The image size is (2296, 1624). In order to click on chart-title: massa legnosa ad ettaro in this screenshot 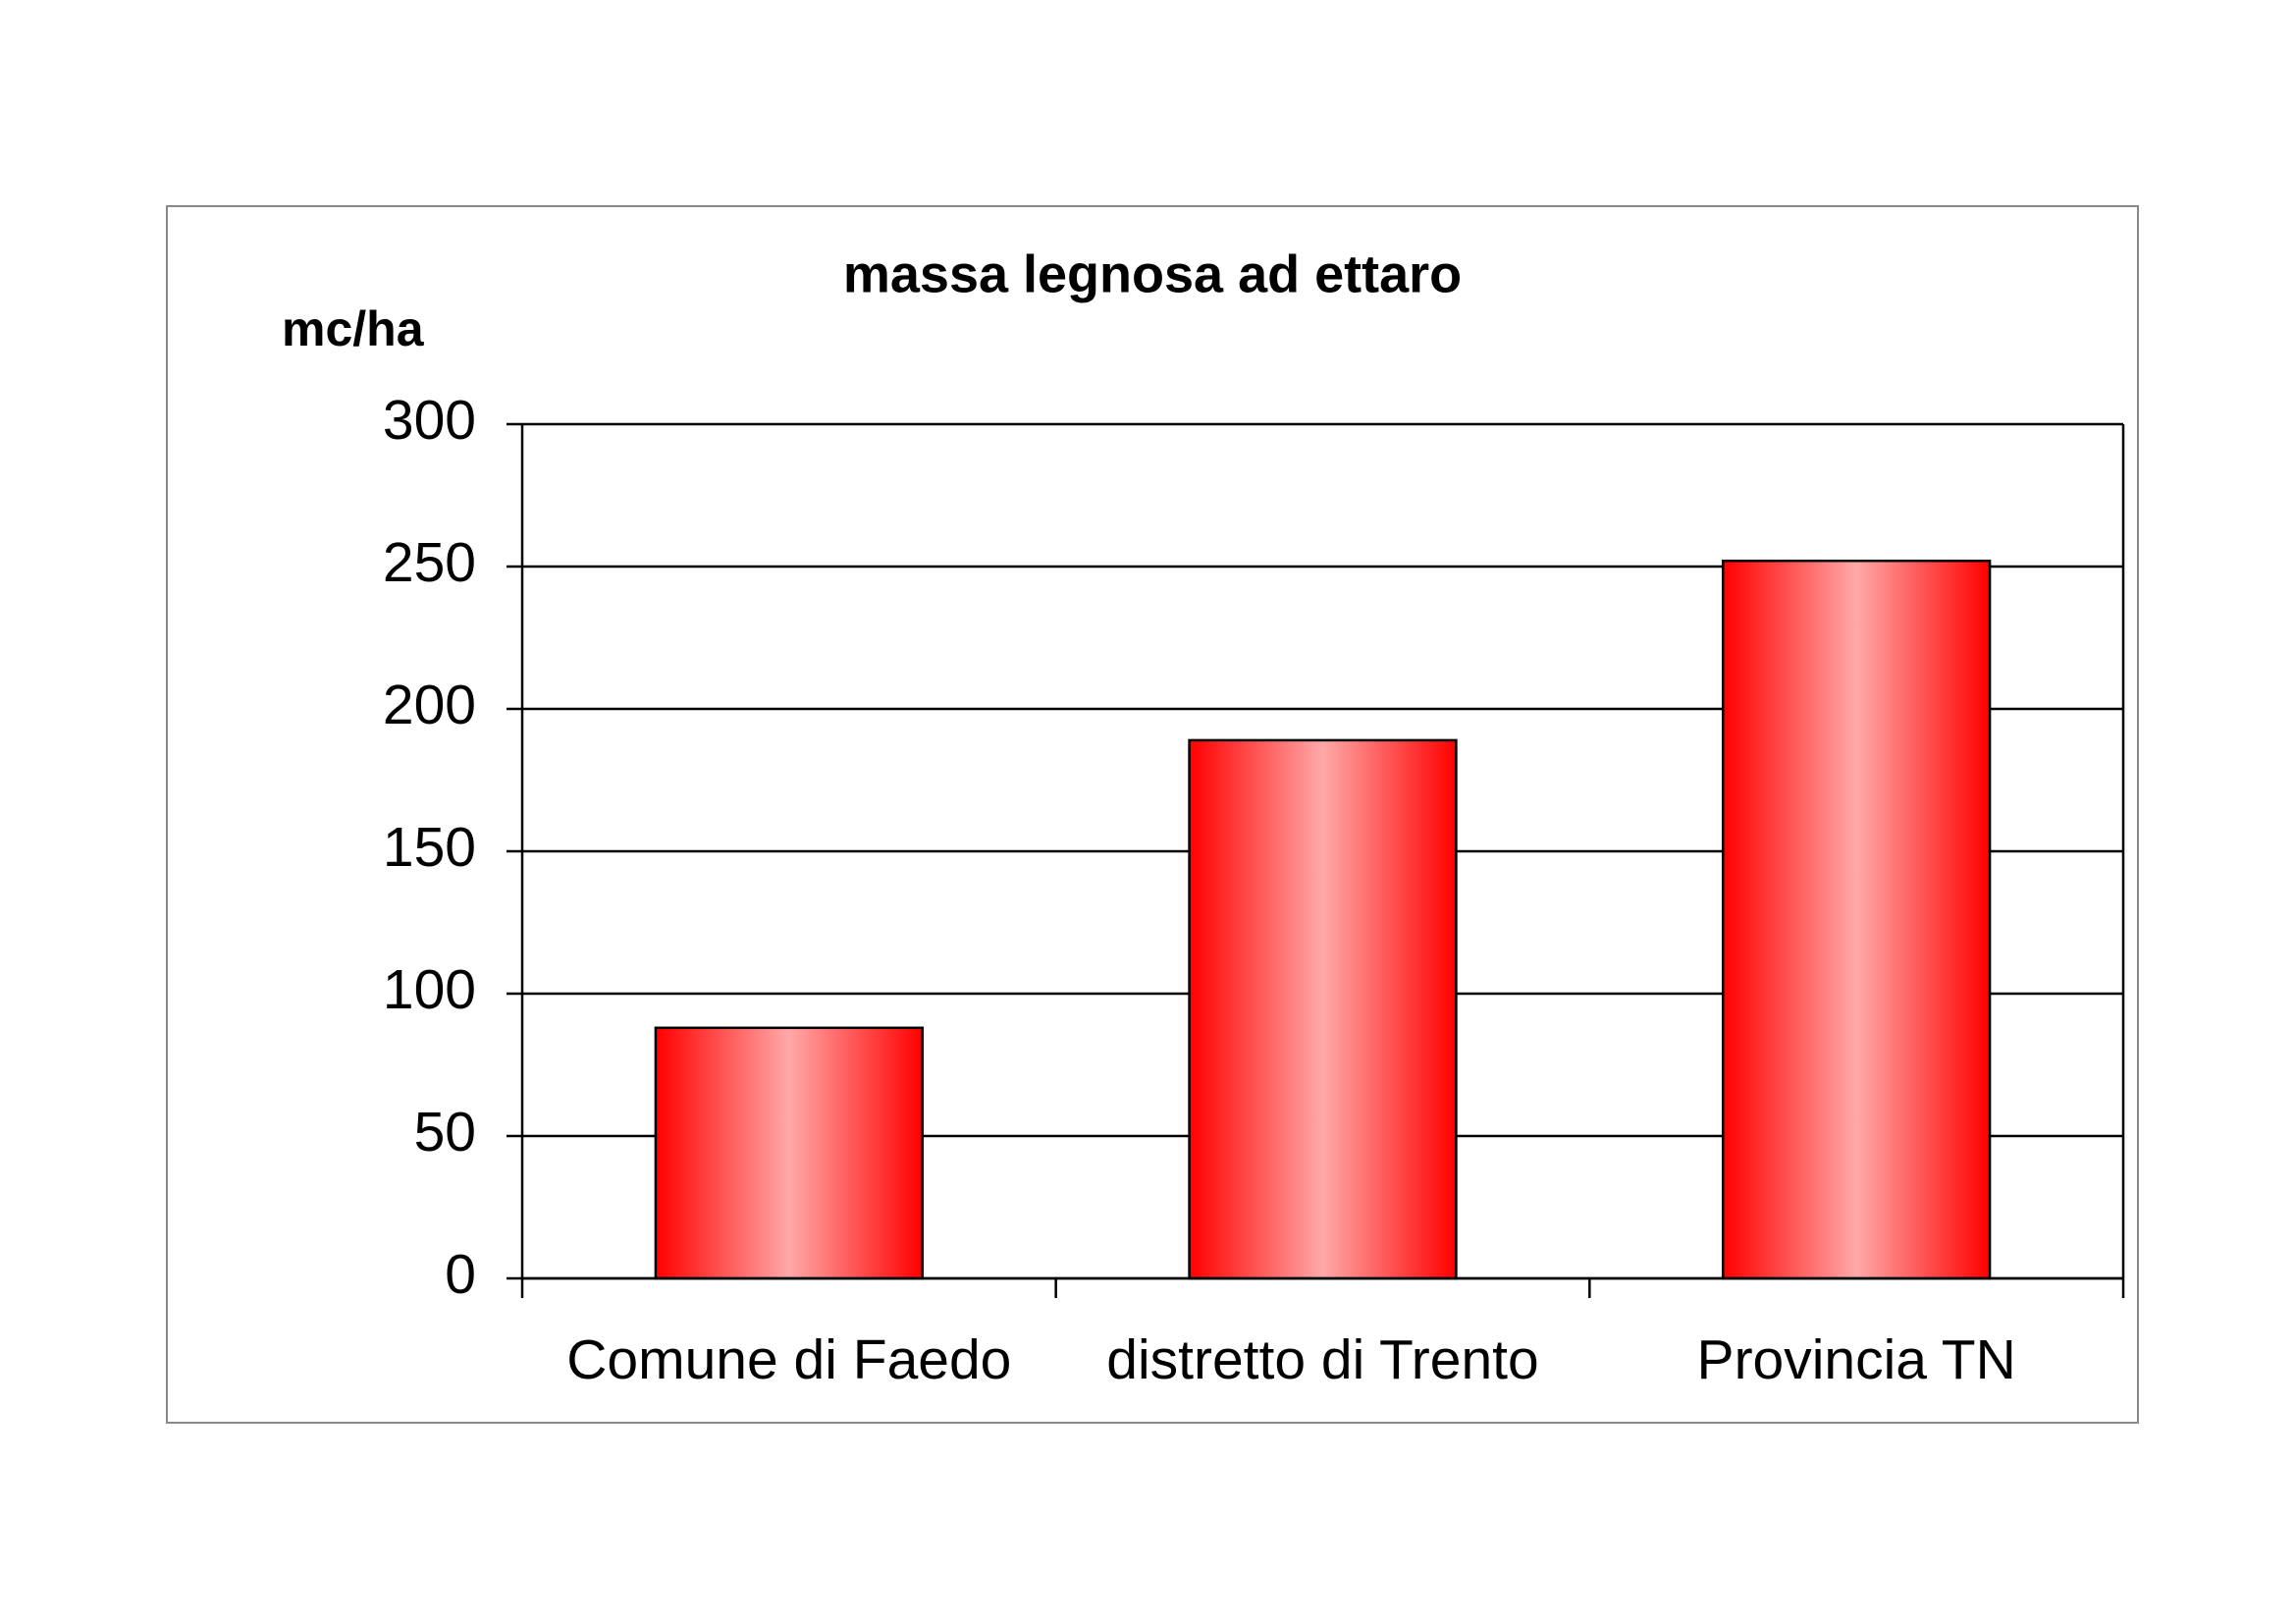, I will do `click(1152, 273)`.